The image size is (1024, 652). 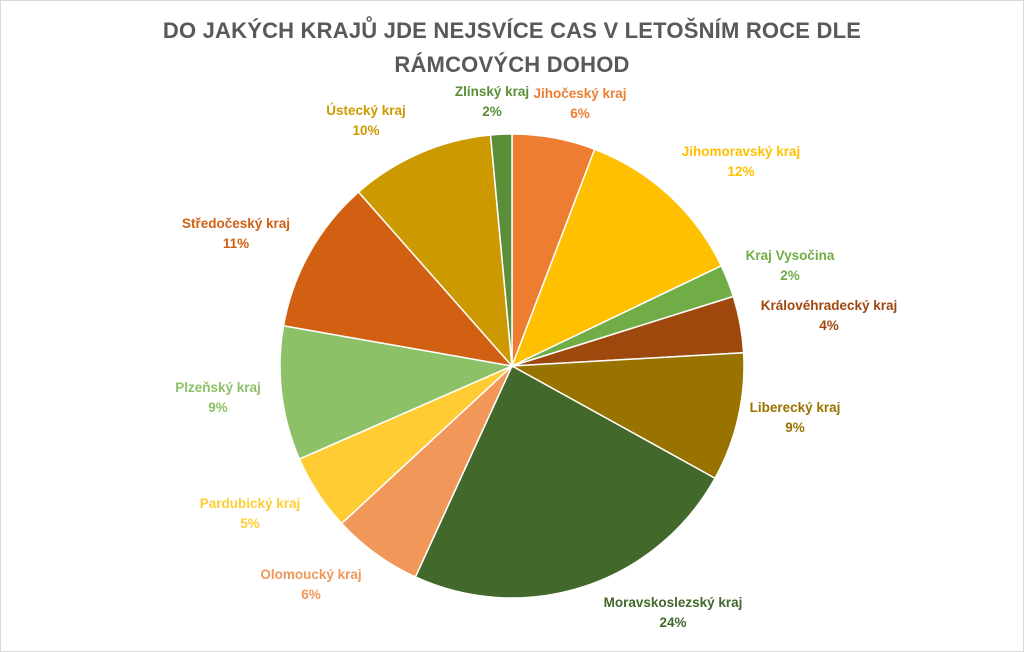 What do you see at coordinates (218, 387) in the screenshot?
I see `data-label-category: Plzeňský kraj` at bounding box center [218, 387].